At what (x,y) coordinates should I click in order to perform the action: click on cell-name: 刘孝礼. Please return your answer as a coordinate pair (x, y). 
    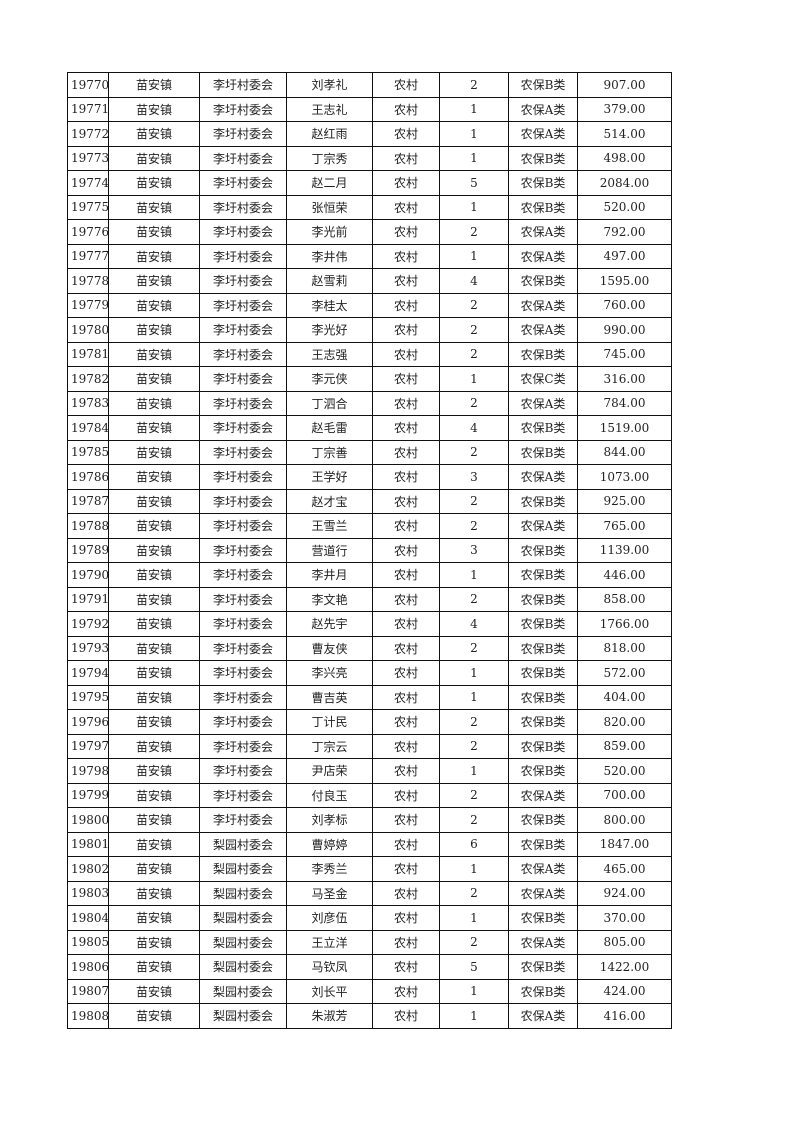
    Looking at the image, I should click on (329, 85).